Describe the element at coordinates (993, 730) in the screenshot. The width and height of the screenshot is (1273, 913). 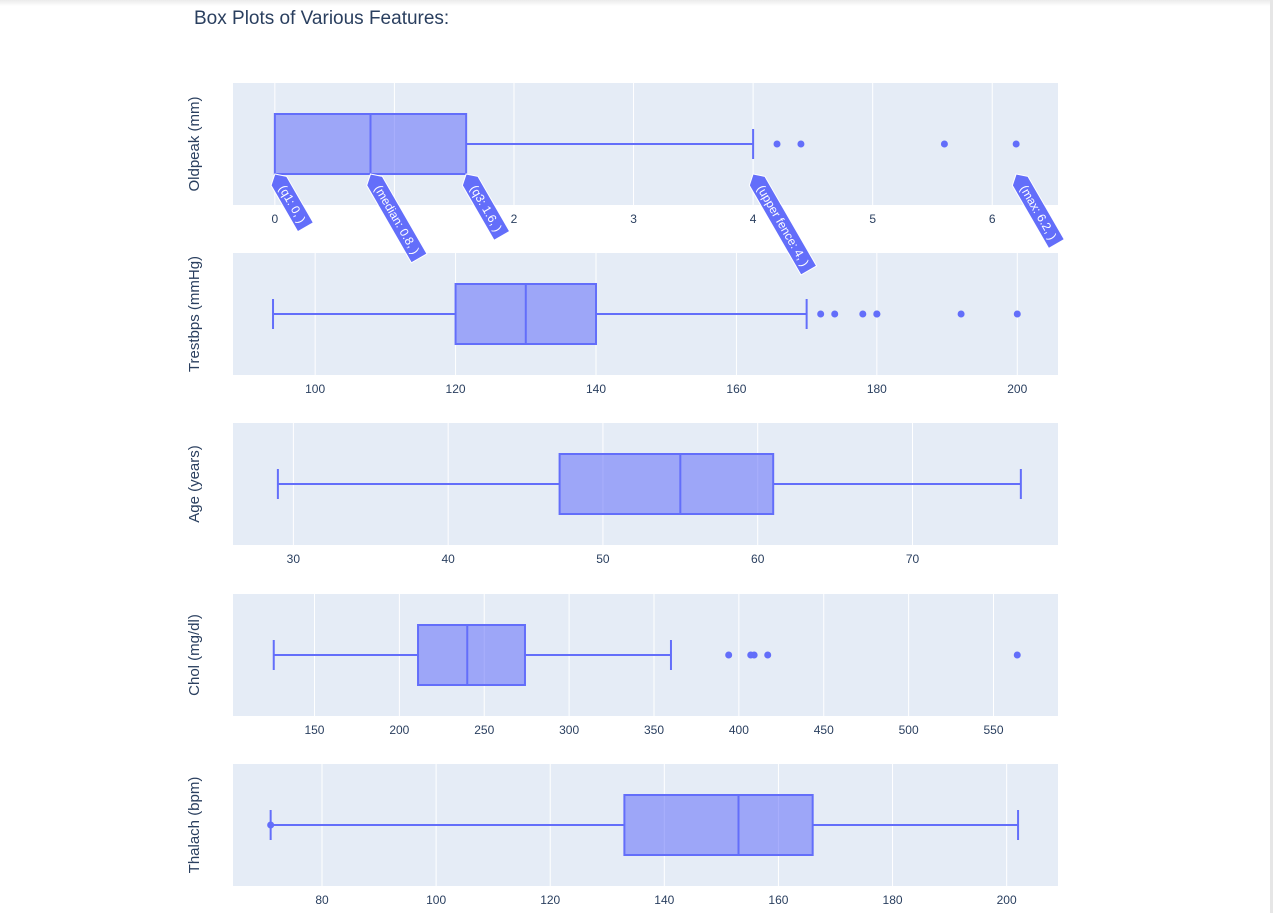
I see `x-tick-label: 550` at that location.